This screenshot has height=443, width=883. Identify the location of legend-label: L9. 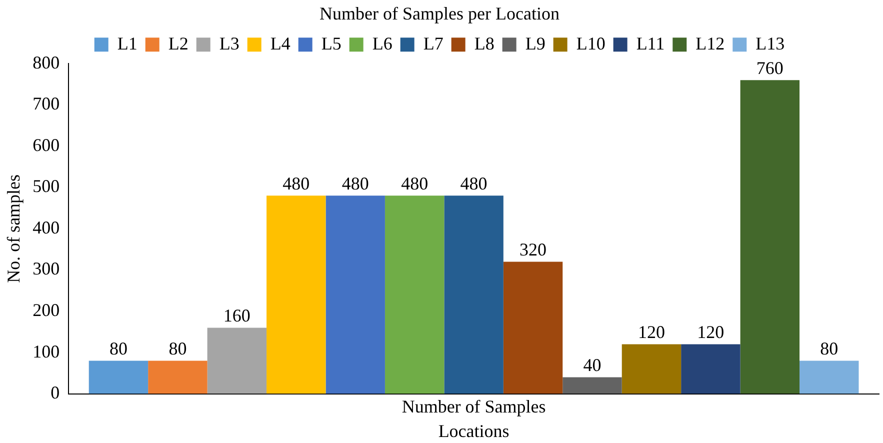
(535, 43).